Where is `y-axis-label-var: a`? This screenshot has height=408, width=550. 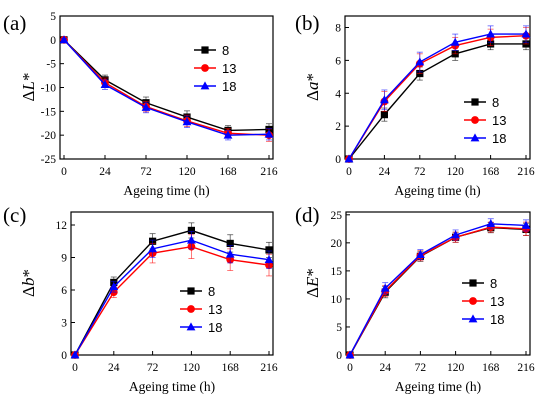 y-axis-label-var: a is located at coordinates (312, 86).